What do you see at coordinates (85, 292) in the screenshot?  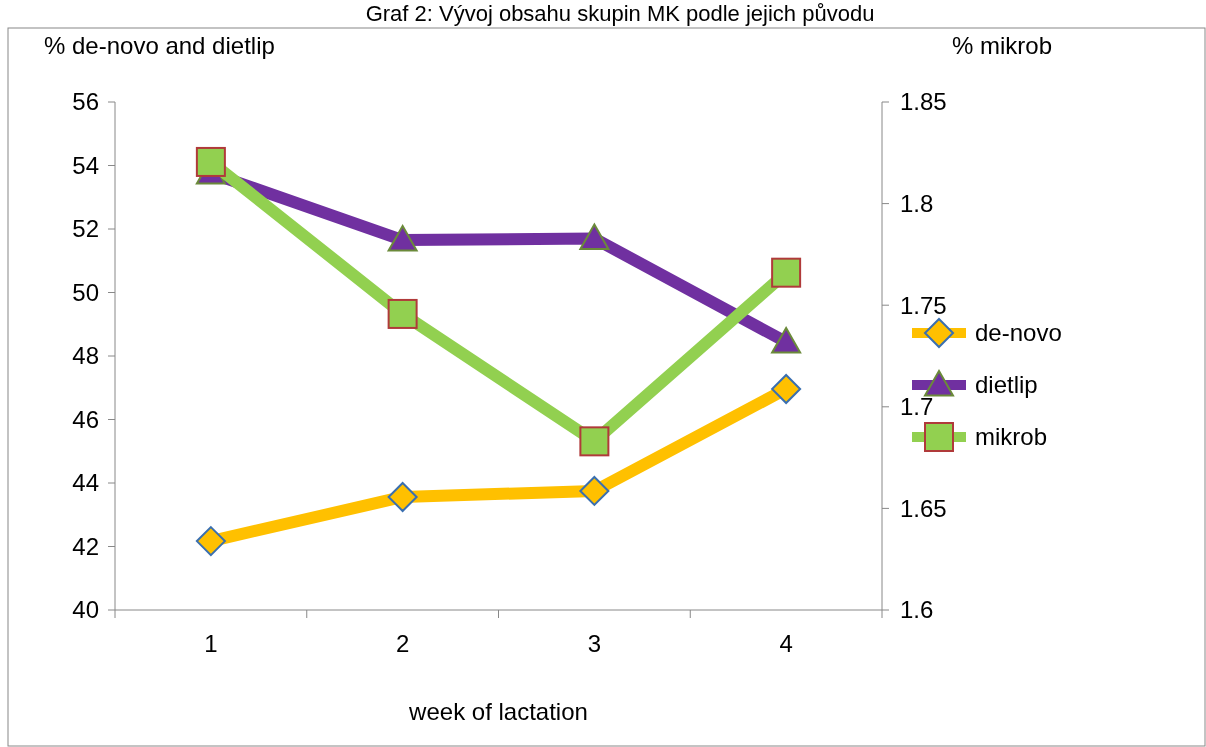 I see `y-tick-label: 50` at bounding box center [85, 292].